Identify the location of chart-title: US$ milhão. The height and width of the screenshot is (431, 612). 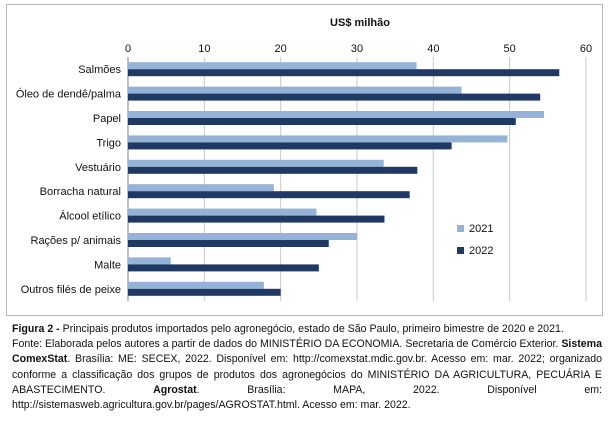
(360, 23).